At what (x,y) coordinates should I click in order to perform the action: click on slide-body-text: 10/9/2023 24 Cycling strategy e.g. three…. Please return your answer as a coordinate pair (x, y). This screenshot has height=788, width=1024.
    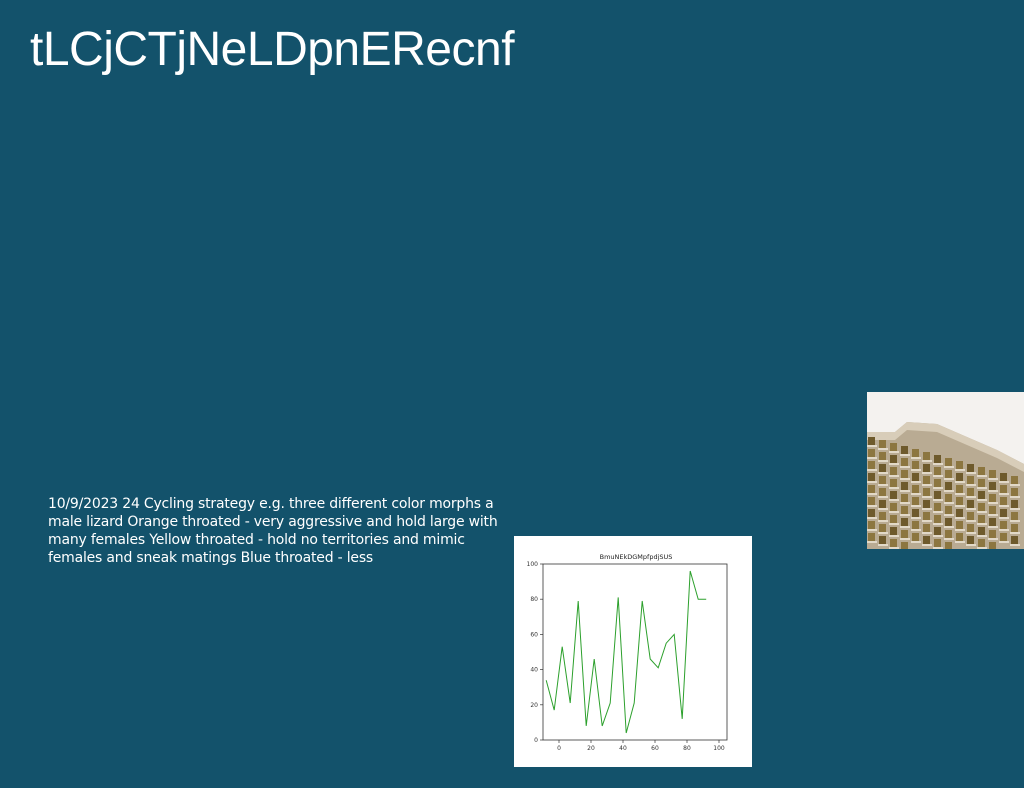
    Looking at the image, I should click on (273, 531).